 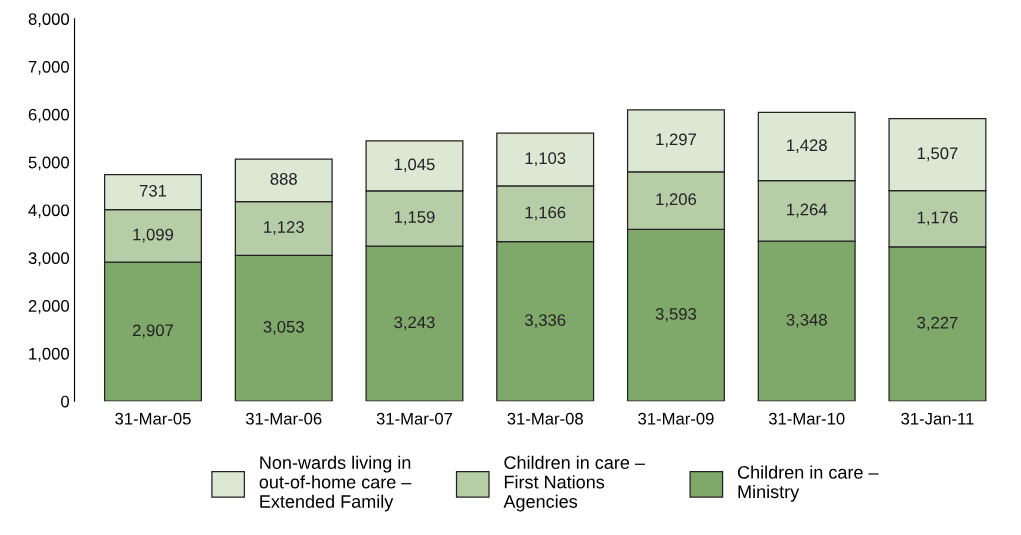 What do you see at coordinates (808, 483) in the screenshot?
I see `legend-label: Children in care – Ministry` at bounding box center [808, 483].